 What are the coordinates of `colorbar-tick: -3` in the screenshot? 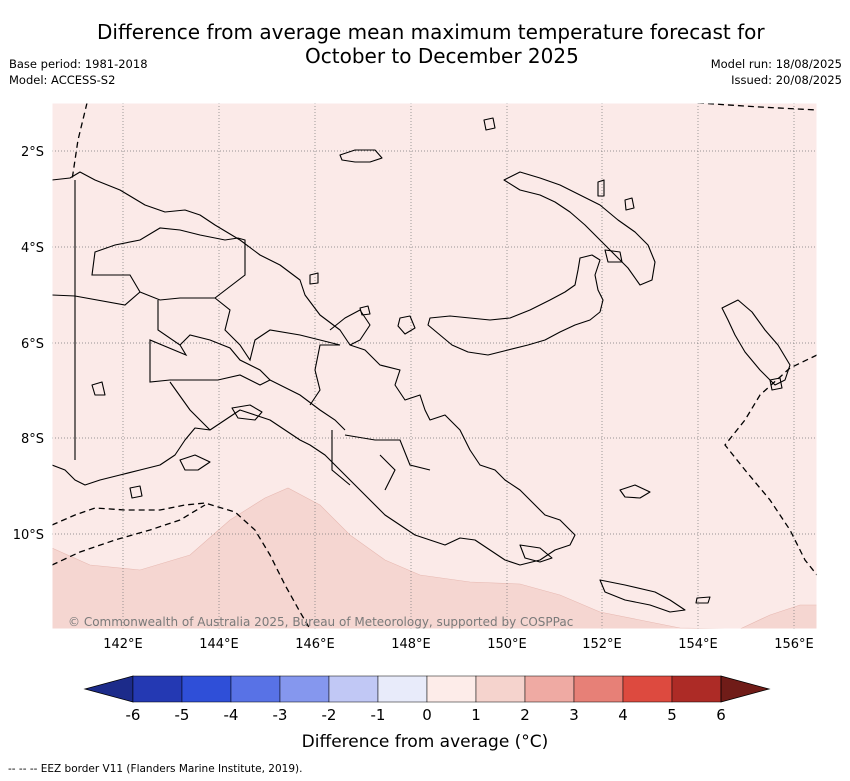 It's located at (280, 715).